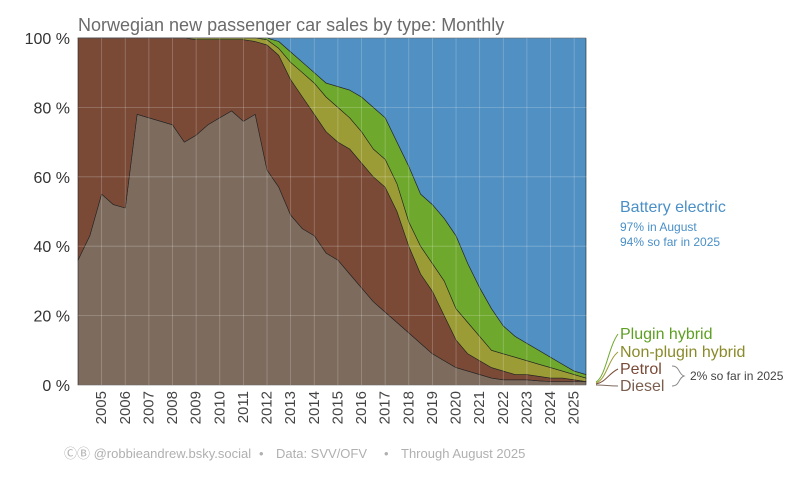  What do you see at coordinates (314, 407) in the screenshot?
I see `x-tick-label: 2014` at bounding box center [314, 407].